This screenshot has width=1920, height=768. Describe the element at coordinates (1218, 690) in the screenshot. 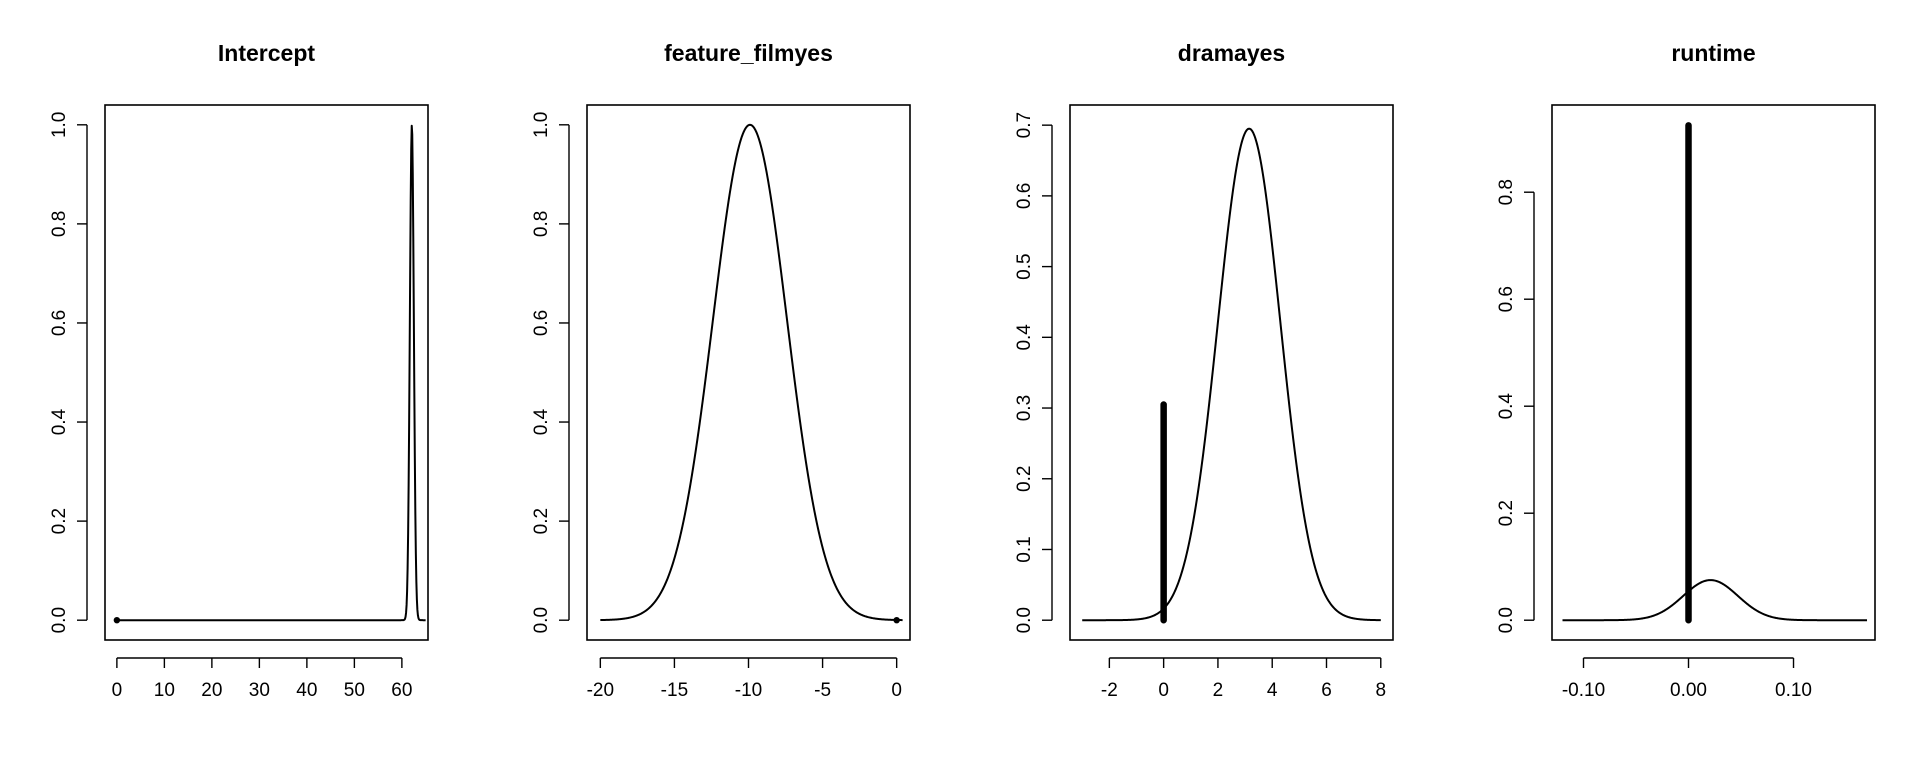

I see `x-tick-label: 2` at that location.